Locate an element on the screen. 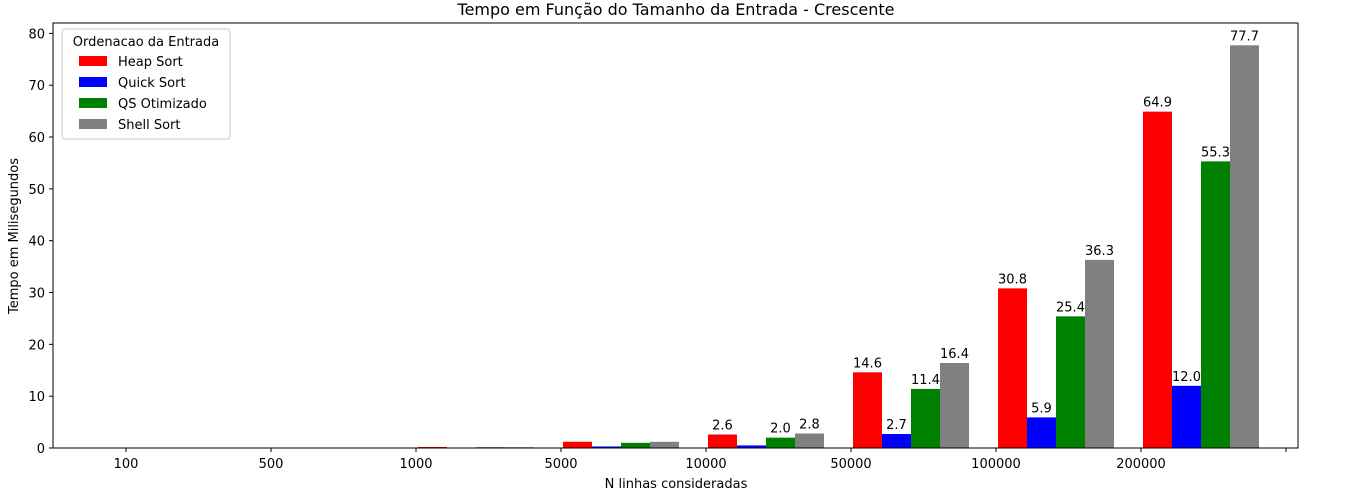 The width and height of the screenshot is (1362, 489). bar-value-label: 55.3 is located at coordinates (1215, 152).